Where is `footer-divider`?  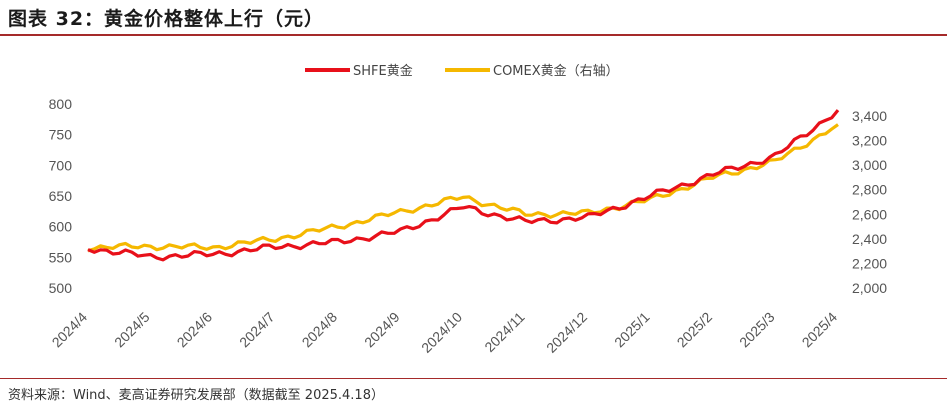
footer-divider is located at coordinates (473, 378).